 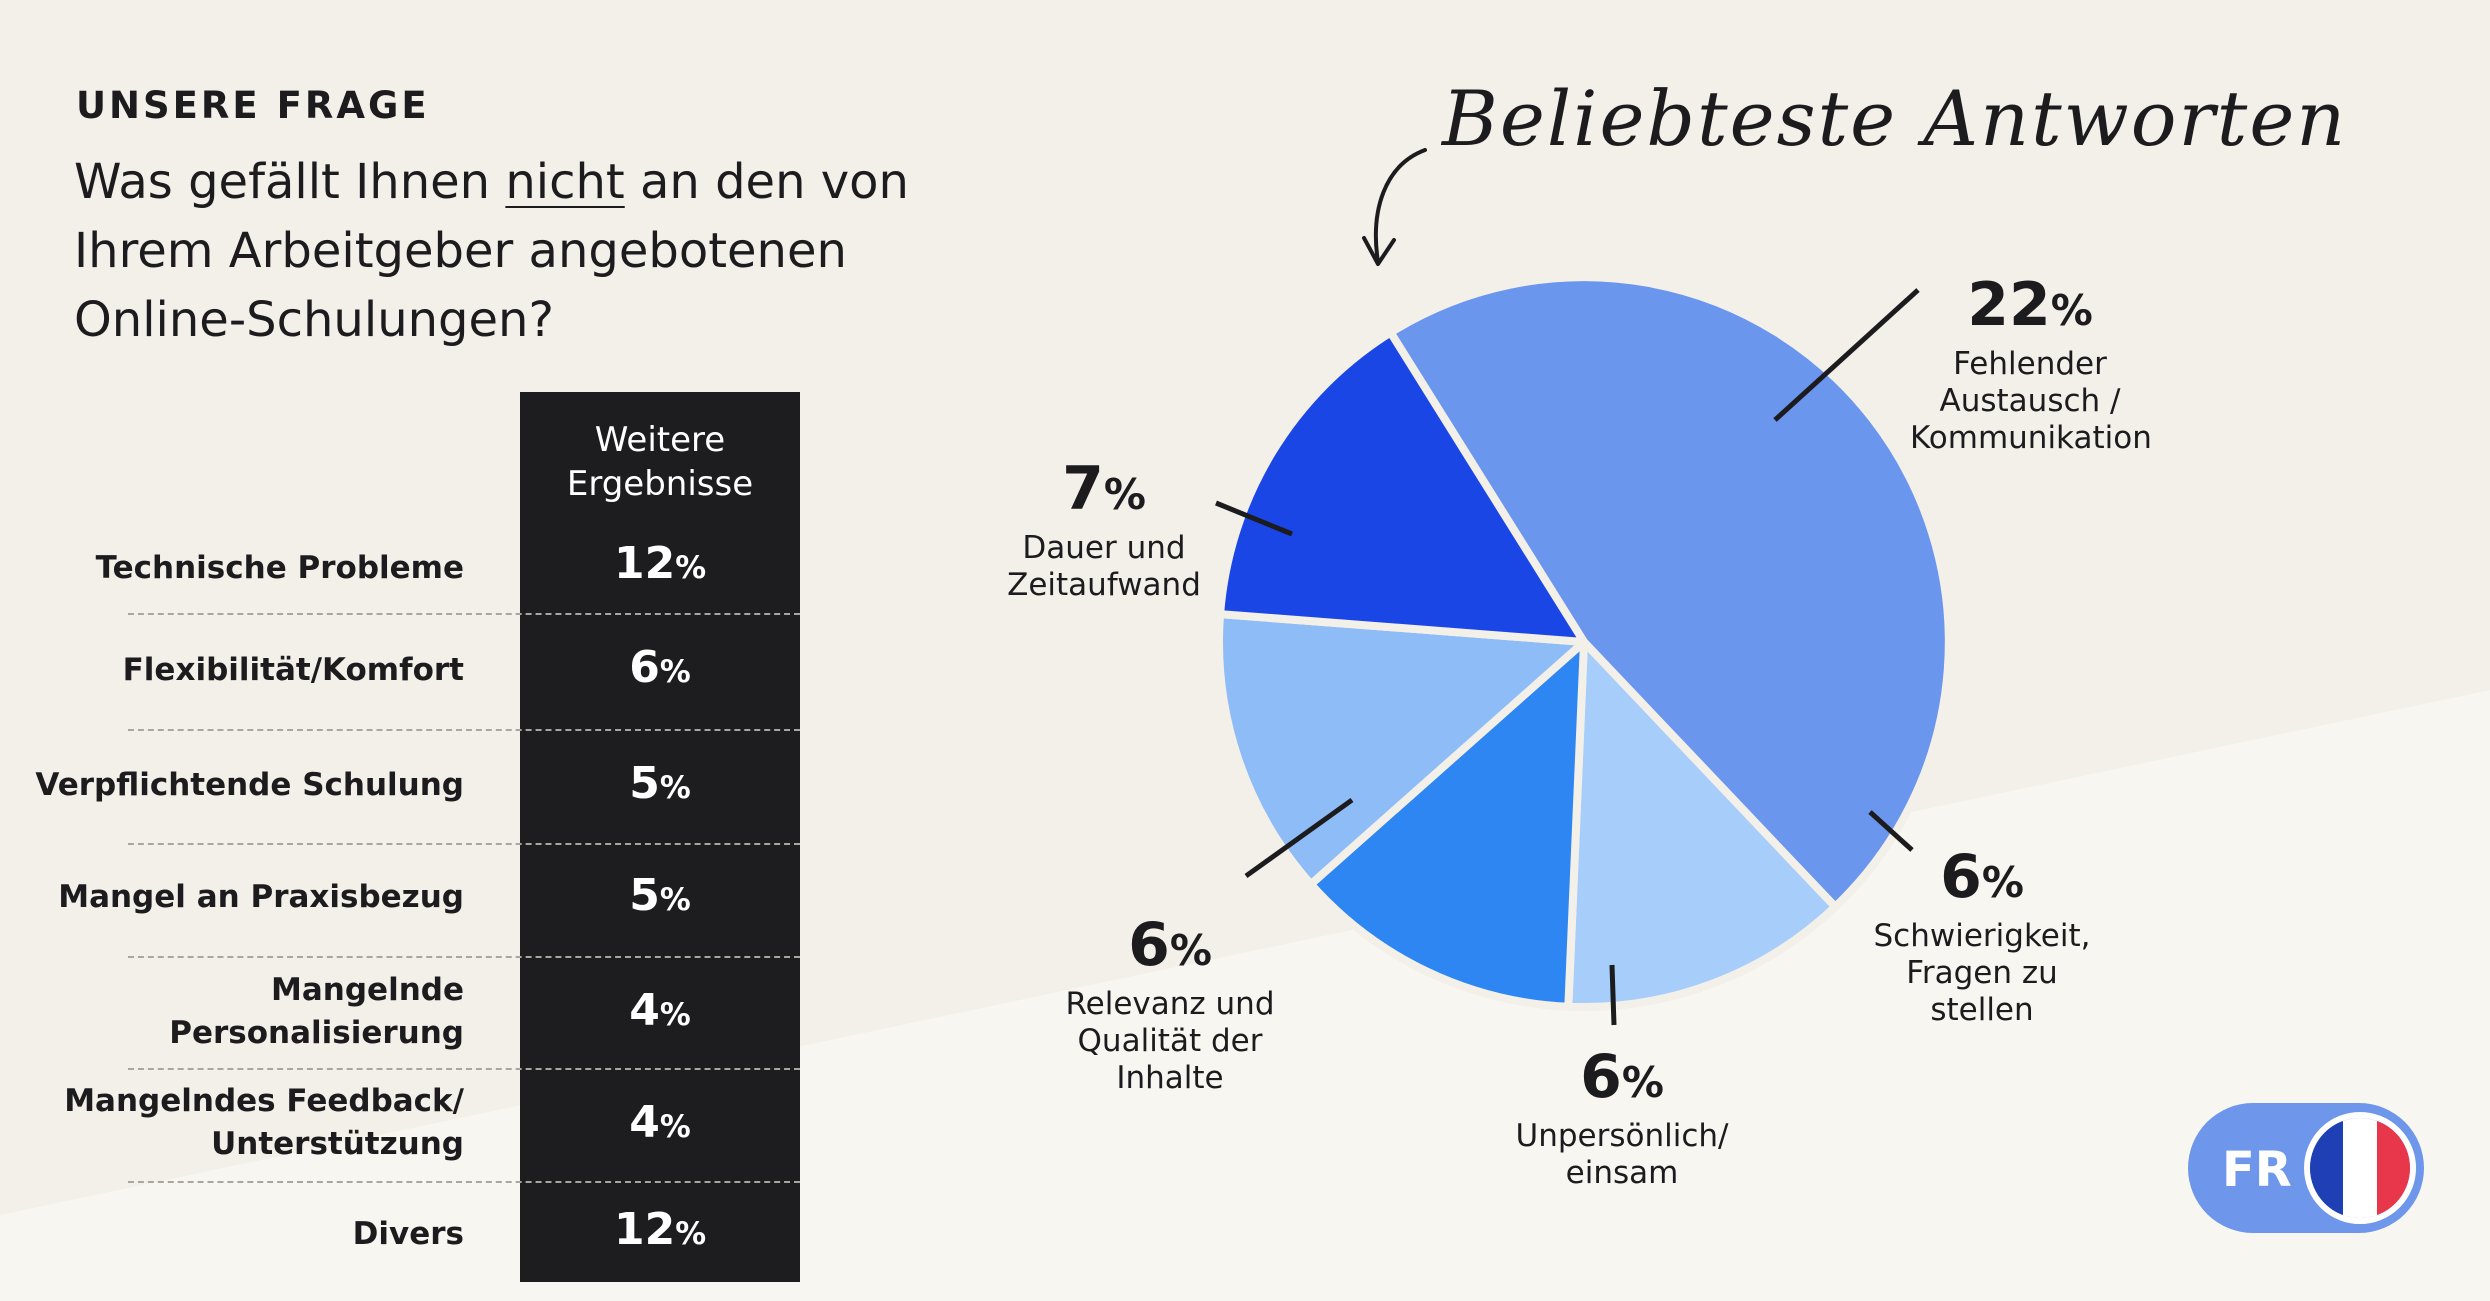 What do you see at coordinates (293, 670) in the screenshot?
I see `row-label: Flexibilität/Komfort` at bounding box center [293, 670].